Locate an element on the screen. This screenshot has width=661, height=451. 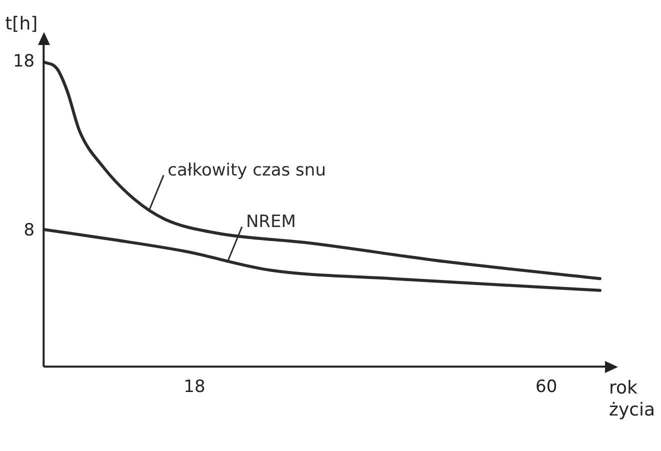
x-axis-title: rok życia is located at coordinates (632, 398).